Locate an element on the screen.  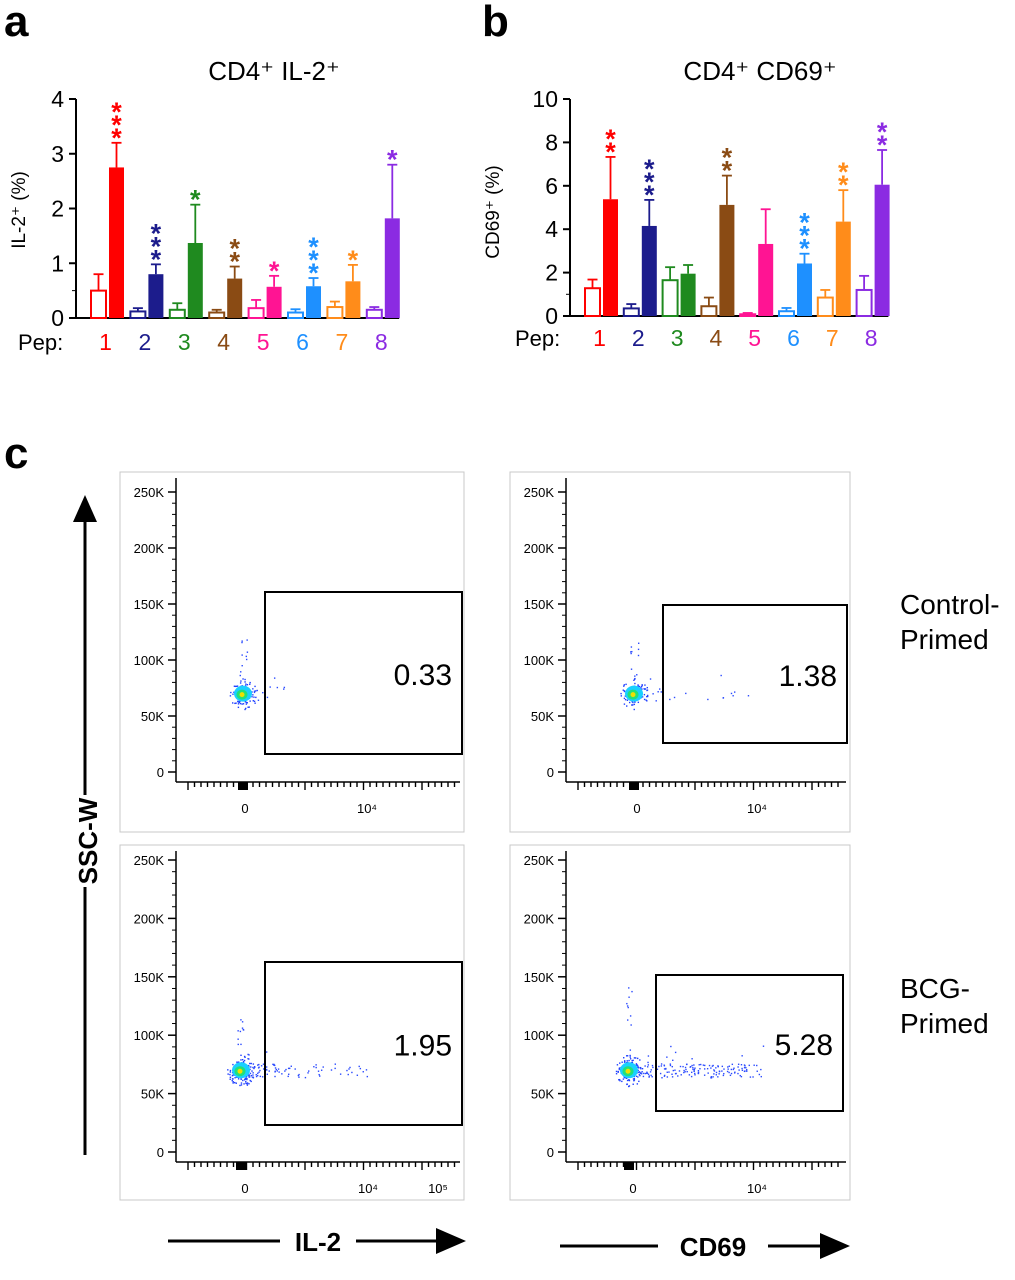
x-zero-tick is located at coordinates (241, 1166).